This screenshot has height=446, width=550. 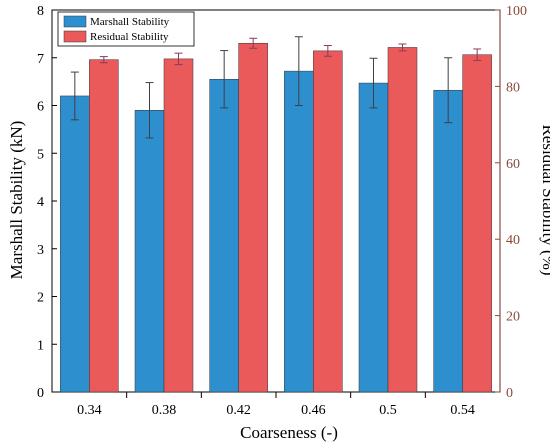 I want to click on legend: Marshall Stability Residual Stability, so click(x=126, y=29).